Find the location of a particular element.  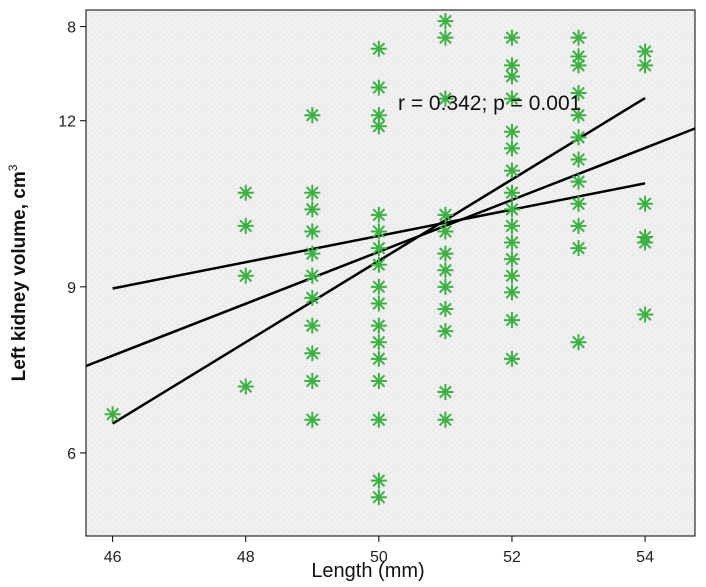

y-axis-title: Left kidney volume, cm3 is located at coordinates (18, 272).